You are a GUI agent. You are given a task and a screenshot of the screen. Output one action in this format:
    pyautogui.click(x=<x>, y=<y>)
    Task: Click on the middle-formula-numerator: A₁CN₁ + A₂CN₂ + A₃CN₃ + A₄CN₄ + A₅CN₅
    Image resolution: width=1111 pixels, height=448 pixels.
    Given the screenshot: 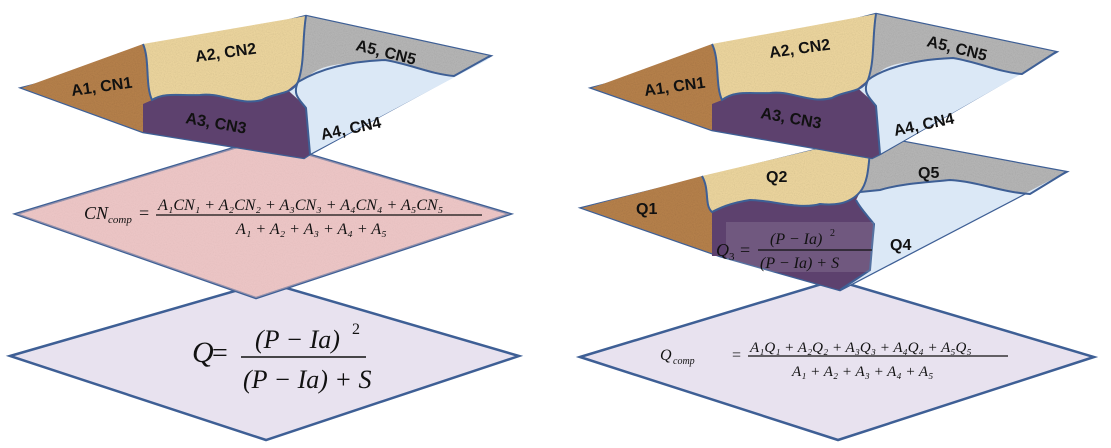 What is the action you would take?
    pyautogui.click(x=300, y=205)
    